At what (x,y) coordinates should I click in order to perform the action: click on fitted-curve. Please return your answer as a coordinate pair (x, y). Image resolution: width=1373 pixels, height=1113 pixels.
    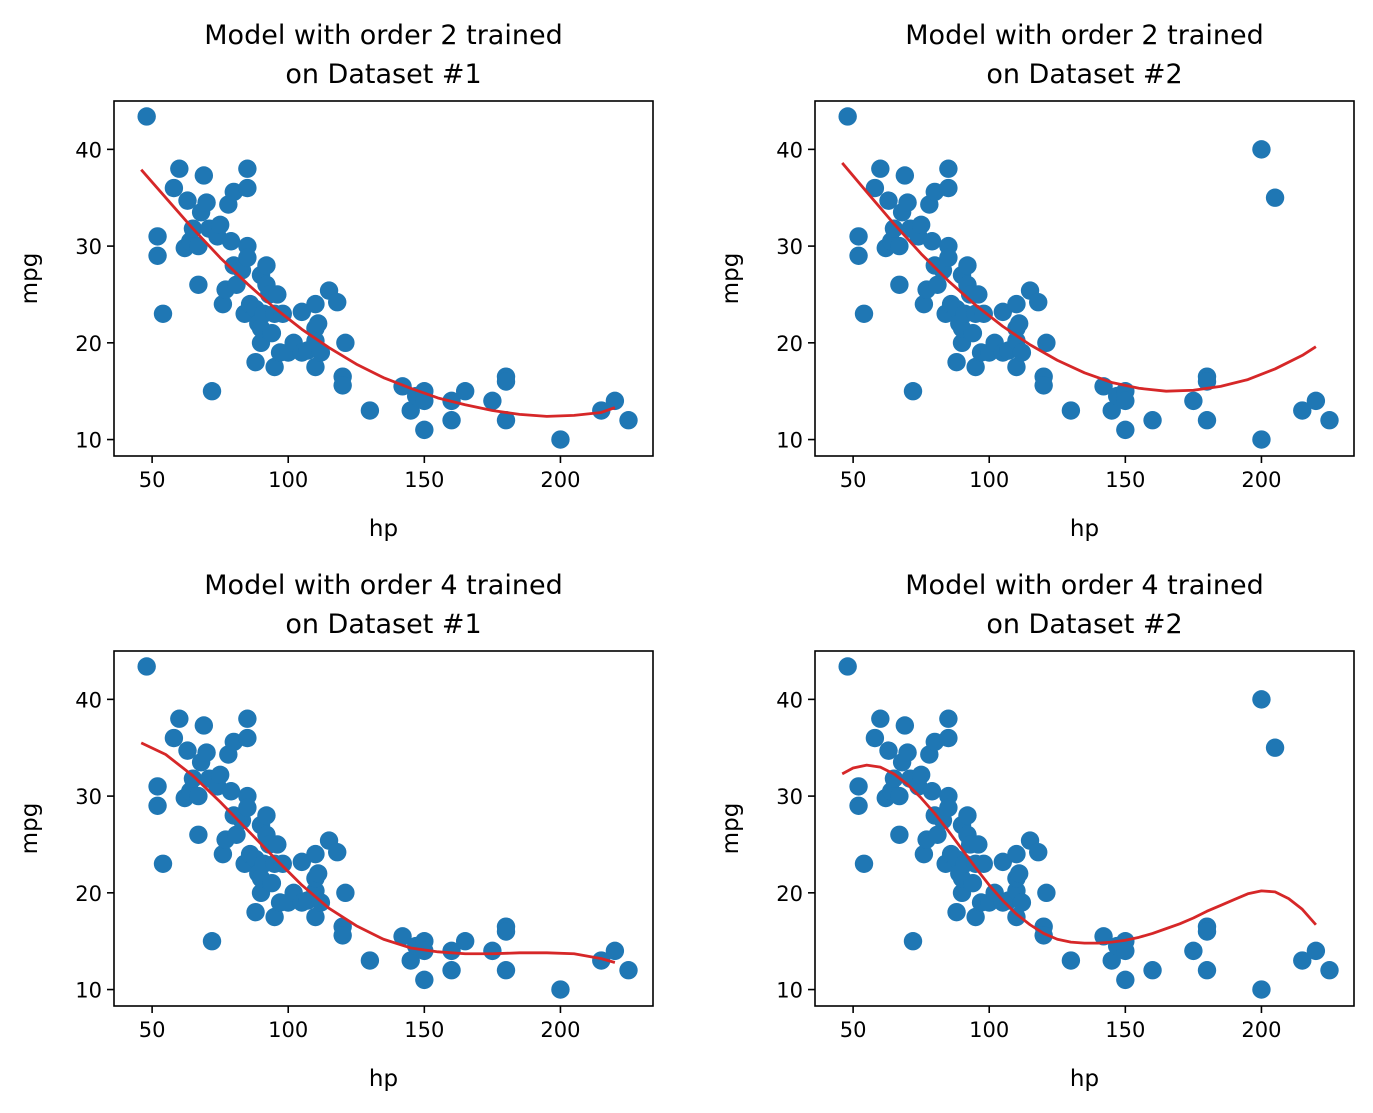
    Looking at the image, I should click on (1079, 854).